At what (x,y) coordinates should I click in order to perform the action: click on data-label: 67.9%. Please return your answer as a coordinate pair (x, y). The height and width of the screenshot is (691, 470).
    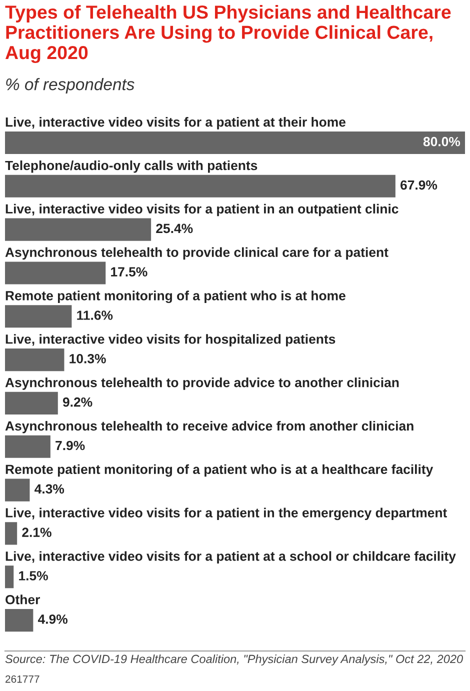
    Looking at the image, I should click on (419, 185).